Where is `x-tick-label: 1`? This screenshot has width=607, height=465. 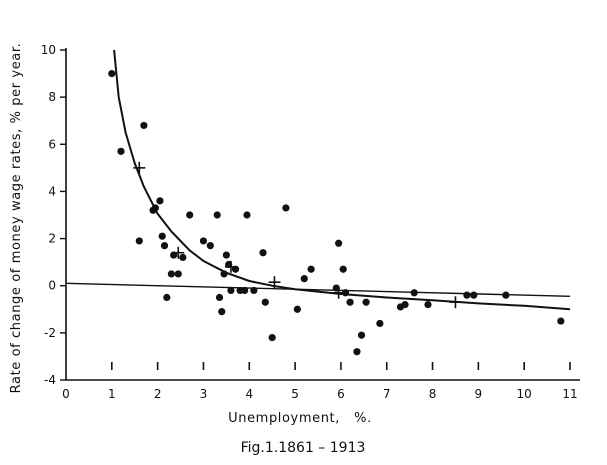 x-tick-label: 1 is located at coordinates (112, 394).